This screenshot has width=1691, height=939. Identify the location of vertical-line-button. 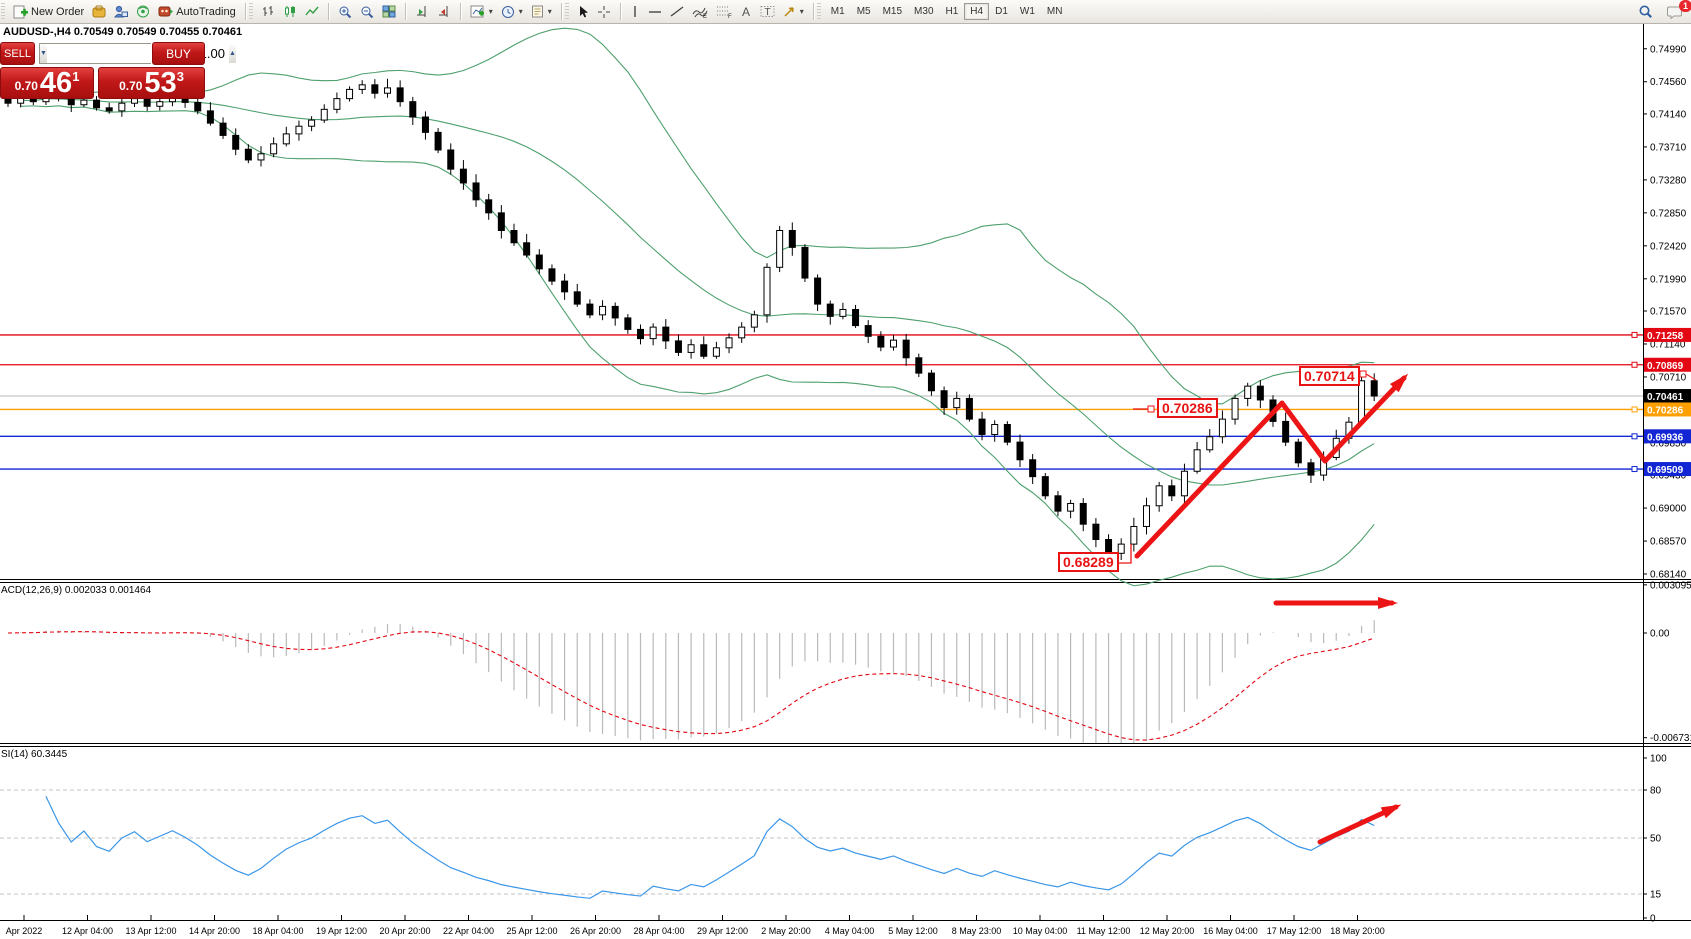
(635, 11).